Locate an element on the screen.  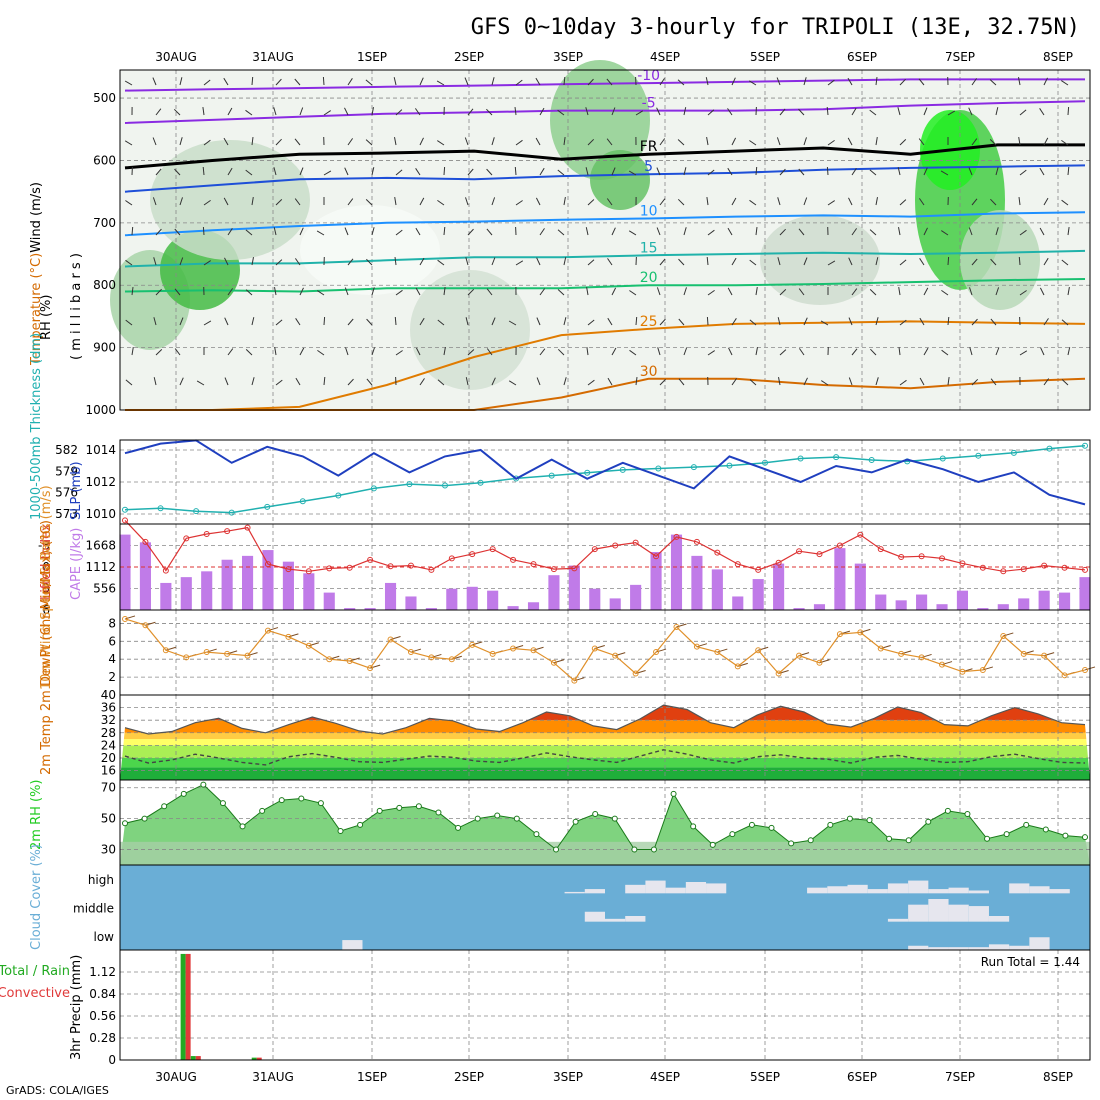
cape-label: CAPE (J/kg) is located at coordinates (76, 564).